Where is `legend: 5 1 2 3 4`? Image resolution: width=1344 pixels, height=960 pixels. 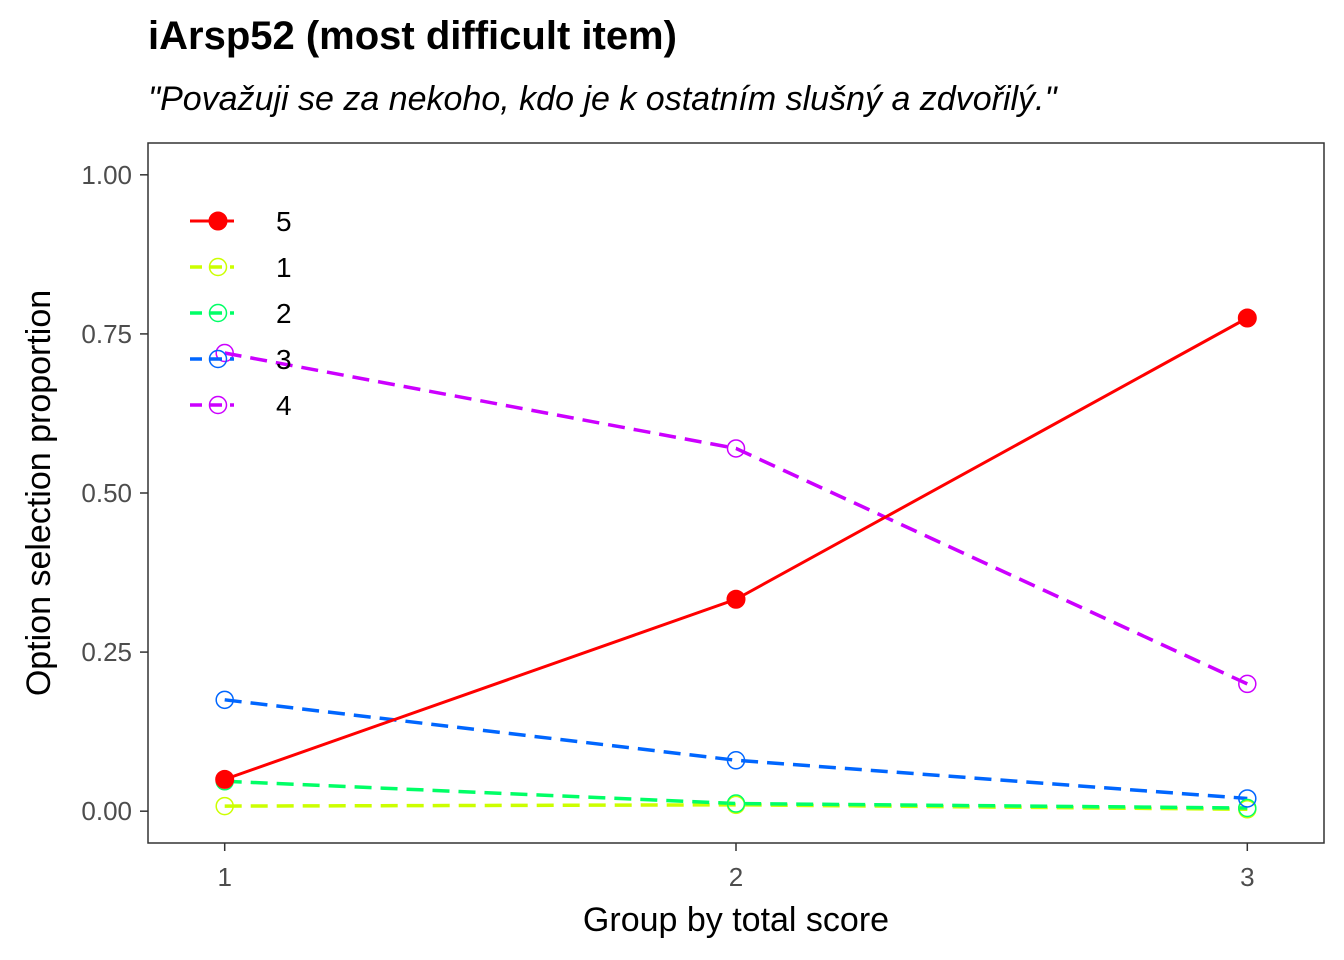 legend: 5 1 2 3 4 is located at coordinates (241, 313).